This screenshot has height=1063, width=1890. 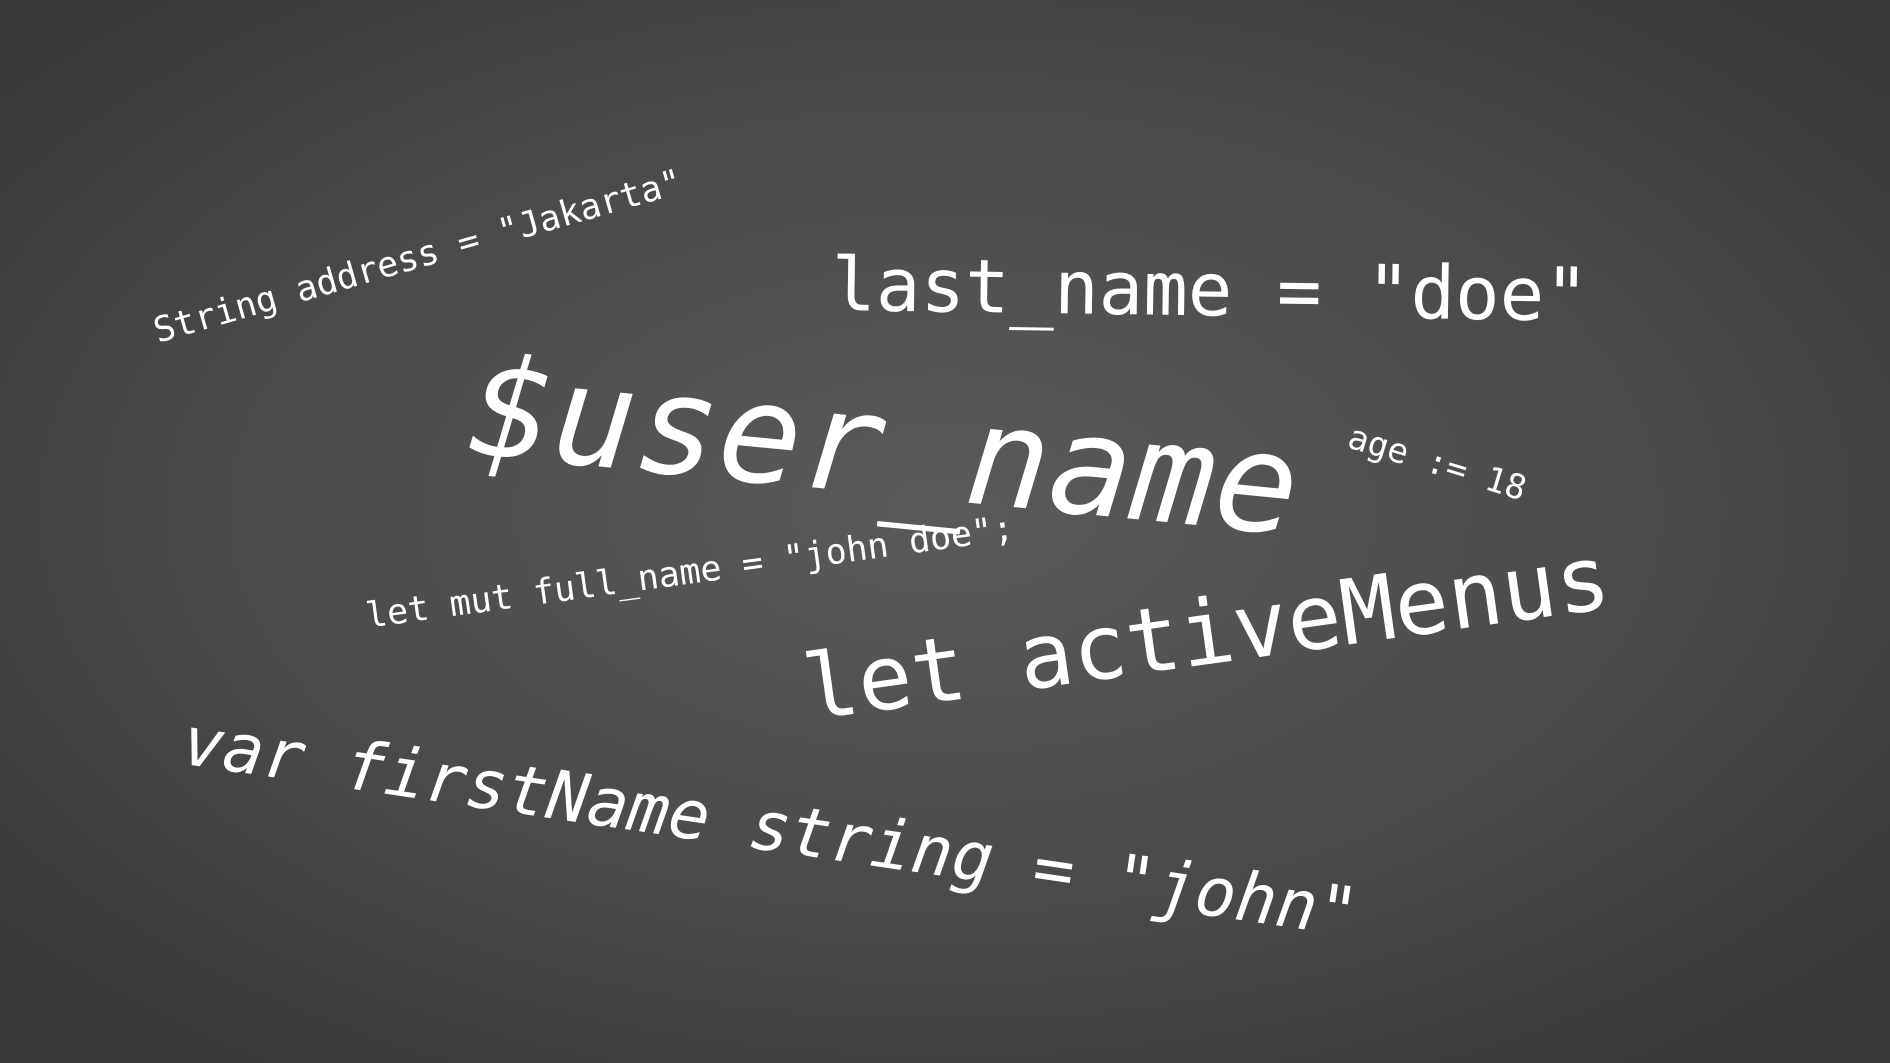 What do you see at coordinates (770, 828) in the screenshot?
I see `go-first-name-declaration: var firstName string = "john"` at bounding box center [770, 828].